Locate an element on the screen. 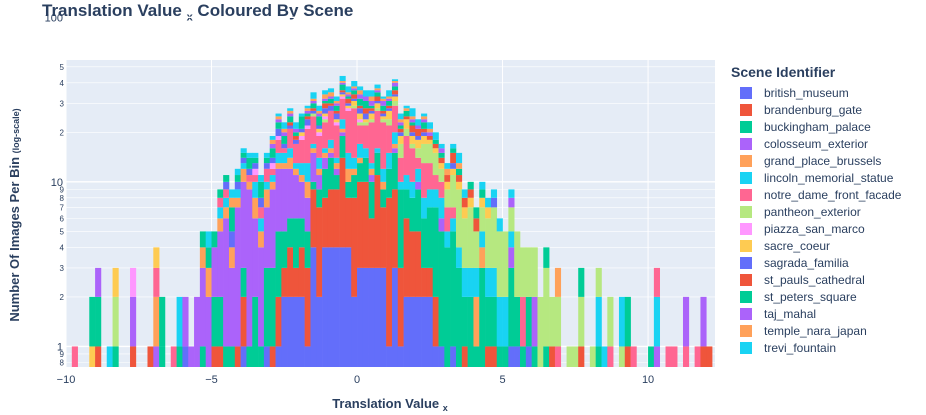  legend-item: trevi_fountain is located at coordinates (816, 347).